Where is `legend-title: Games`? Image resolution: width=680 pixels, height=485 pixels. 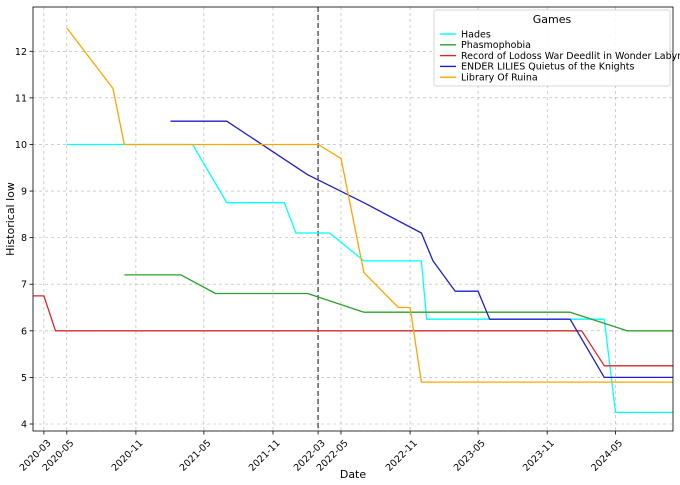 legend-title: Games is located at coordinates (552, 19).